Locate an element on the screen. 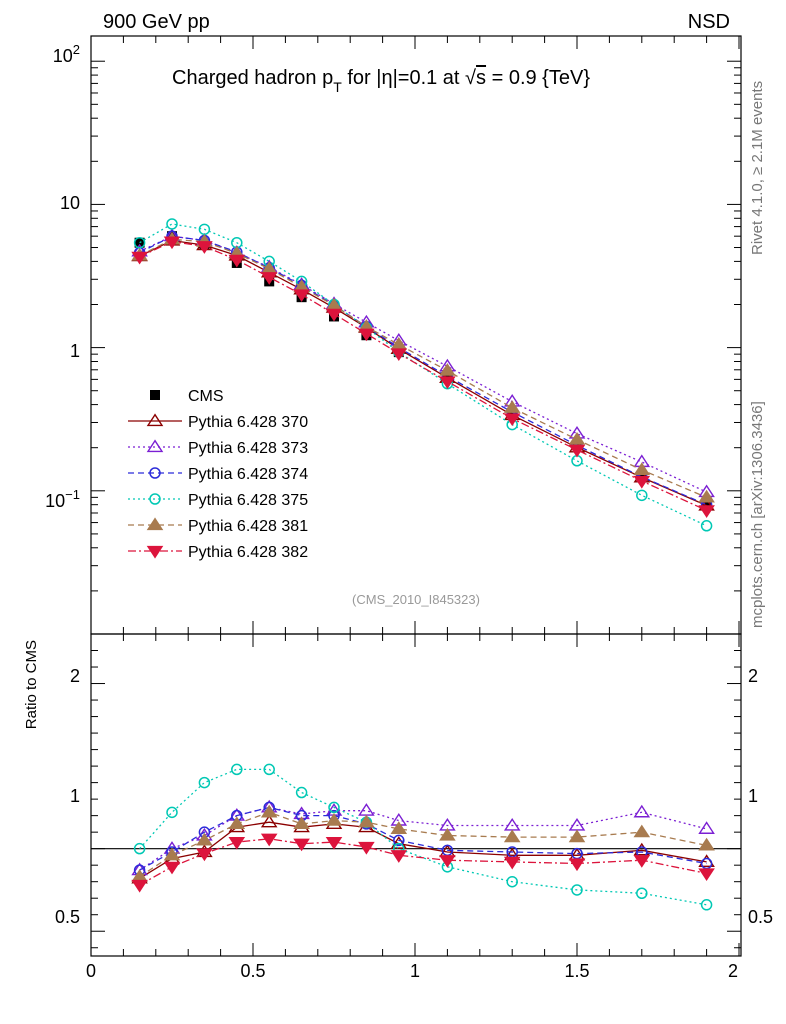  legend-label-382: Pythia 6.428 382 is located at coordinates (248, 552).